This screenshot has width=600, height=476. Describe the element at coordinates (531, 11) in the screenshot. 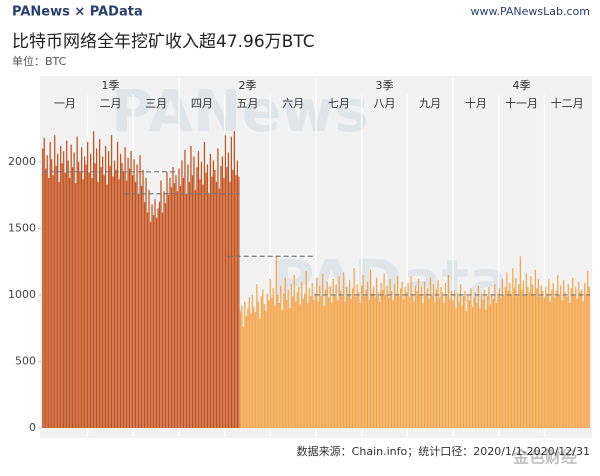

I see `site-url: www.PANewsLab.com` at that location.